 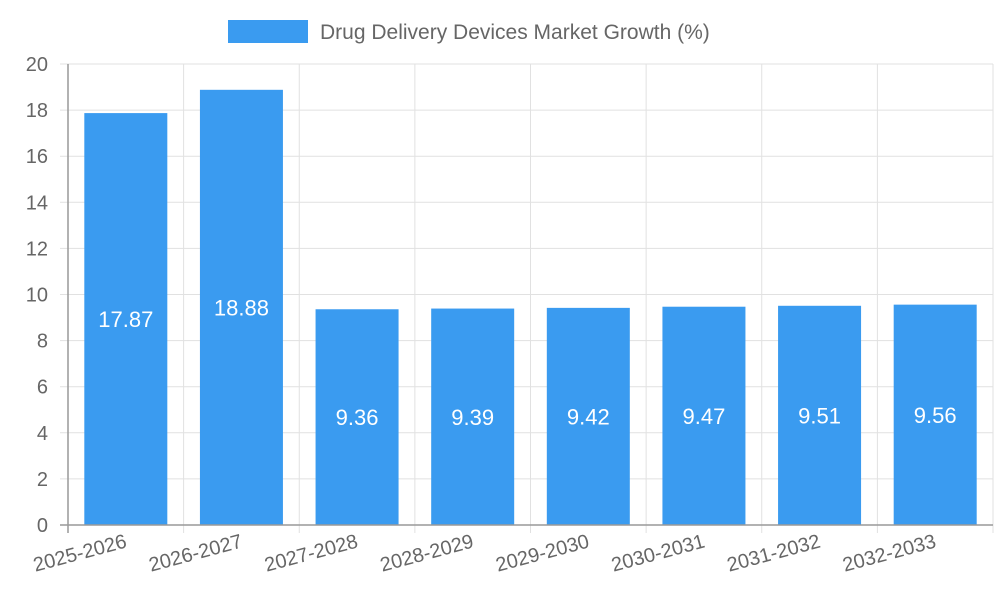 I want to click on x-tick-label: 2027-2028, so click(x=311, y=554).